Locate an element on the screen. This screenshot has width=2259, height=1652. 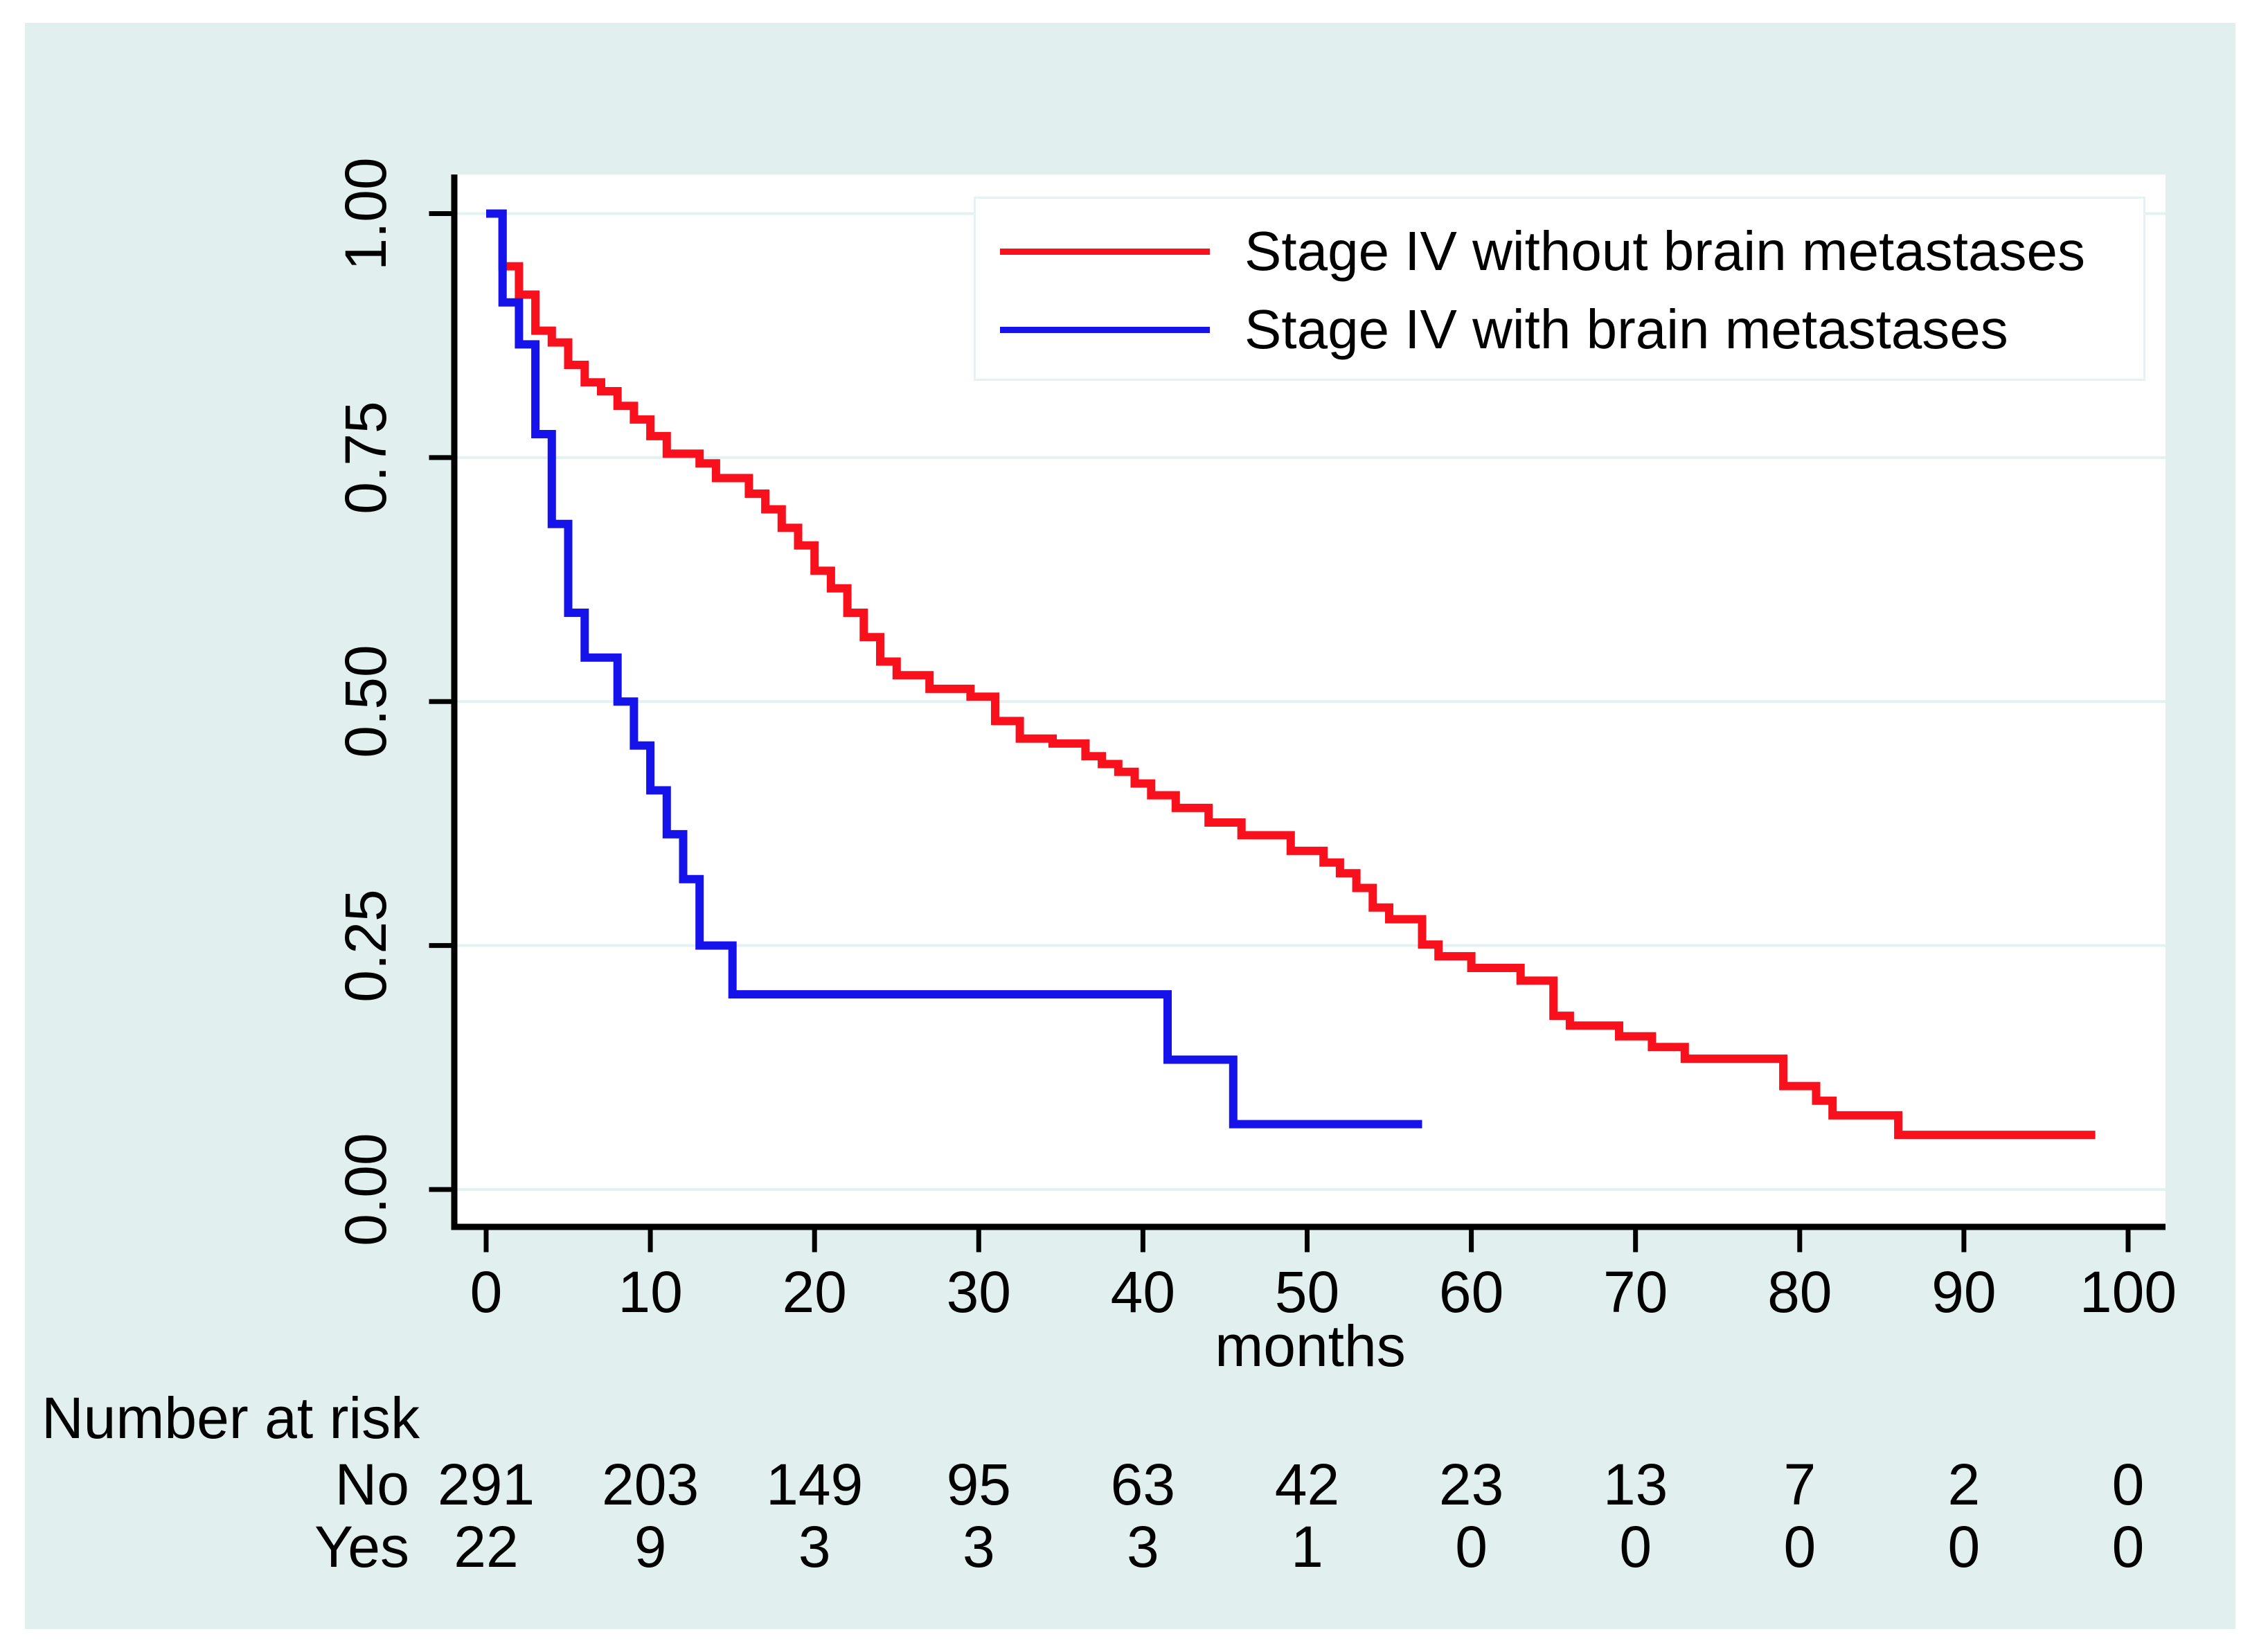
risk-row-label-no: No is located at coordinates (371, 1485).